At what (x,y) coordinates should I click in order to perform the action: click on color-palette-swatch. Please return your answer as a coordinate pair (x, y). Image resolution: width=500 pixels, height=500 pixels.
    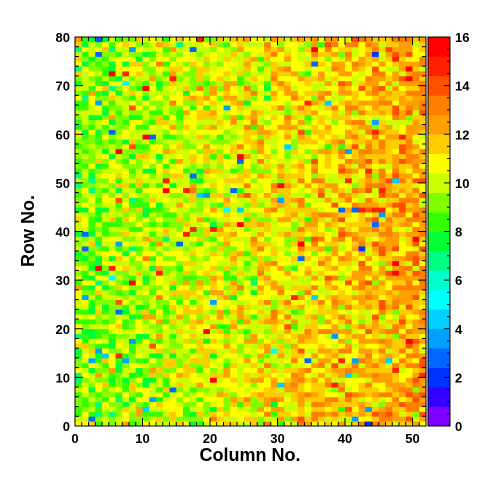
    Looking at the image, I should click on (439, 319).